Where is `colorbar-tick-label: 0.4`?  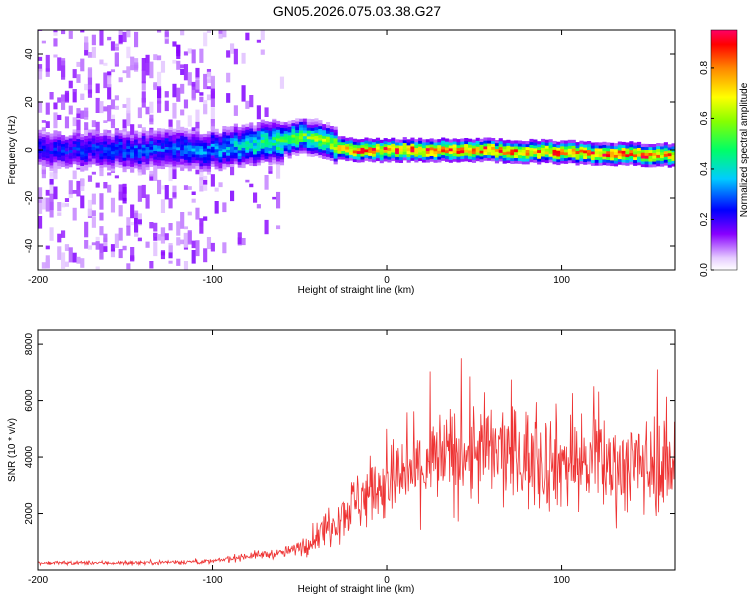 colorbar-tick-label: 0.4 is located at coordinates (704, 169).